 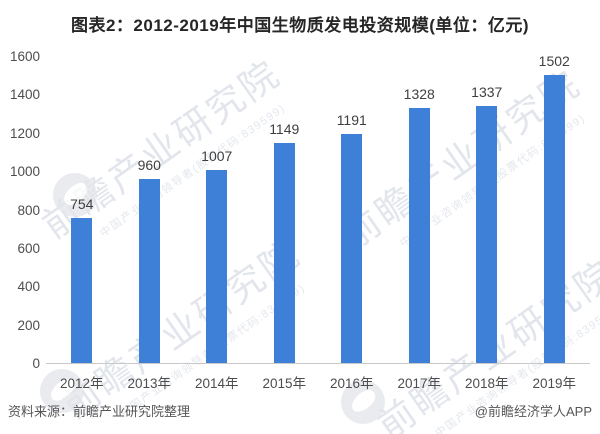 What do you see at coordinates (486, 383) in the screenshot?
I see `x-tick-label: 2018年` at bounding box center [486, 383].